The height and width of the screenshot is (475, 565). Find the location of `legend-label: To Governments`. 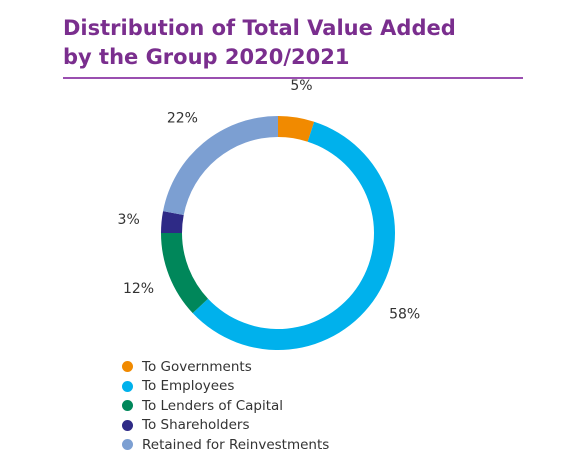

legend-label: To Governments is located at coordinates (197, 366).